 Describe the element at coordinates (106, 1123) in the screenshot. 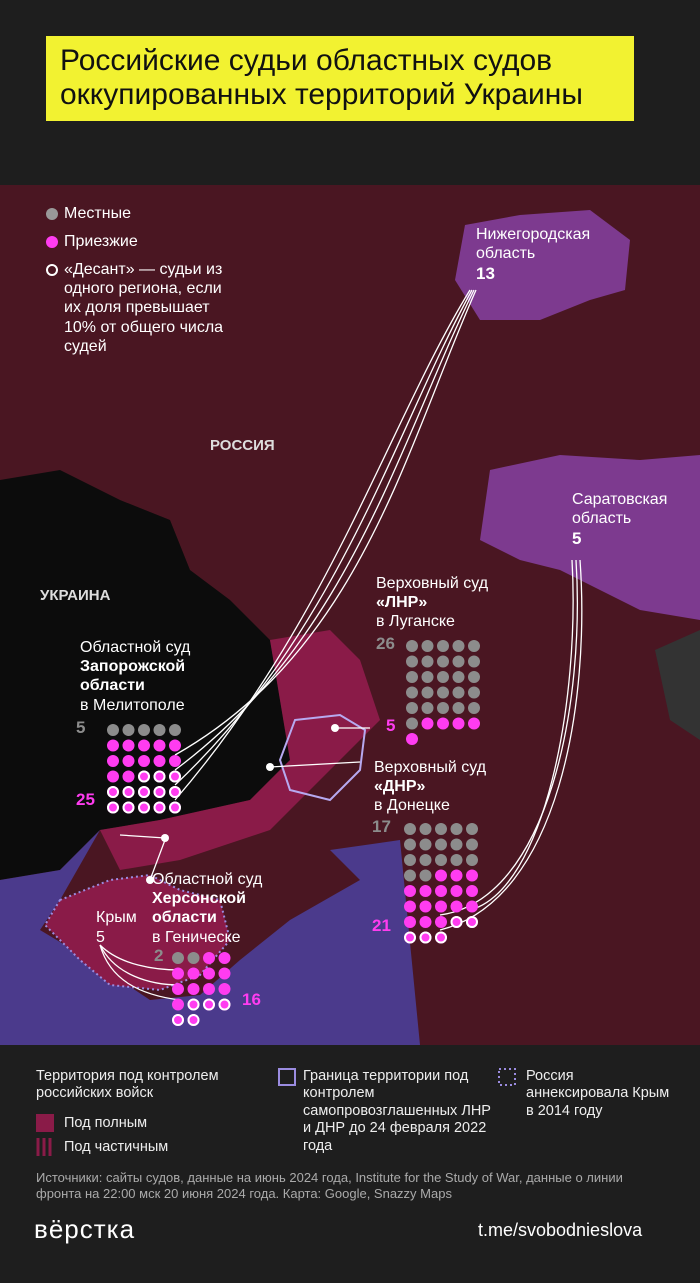

I see `legend-full: Под полным` at that location.